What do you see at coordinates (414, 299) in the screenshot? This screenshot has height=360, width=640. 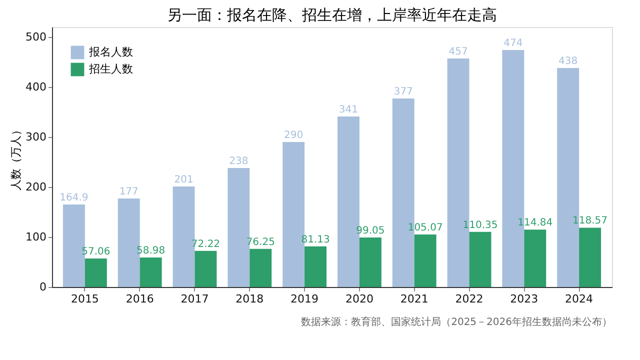 I see `x-tick-label: 2021` at bounding box center [414, 299].